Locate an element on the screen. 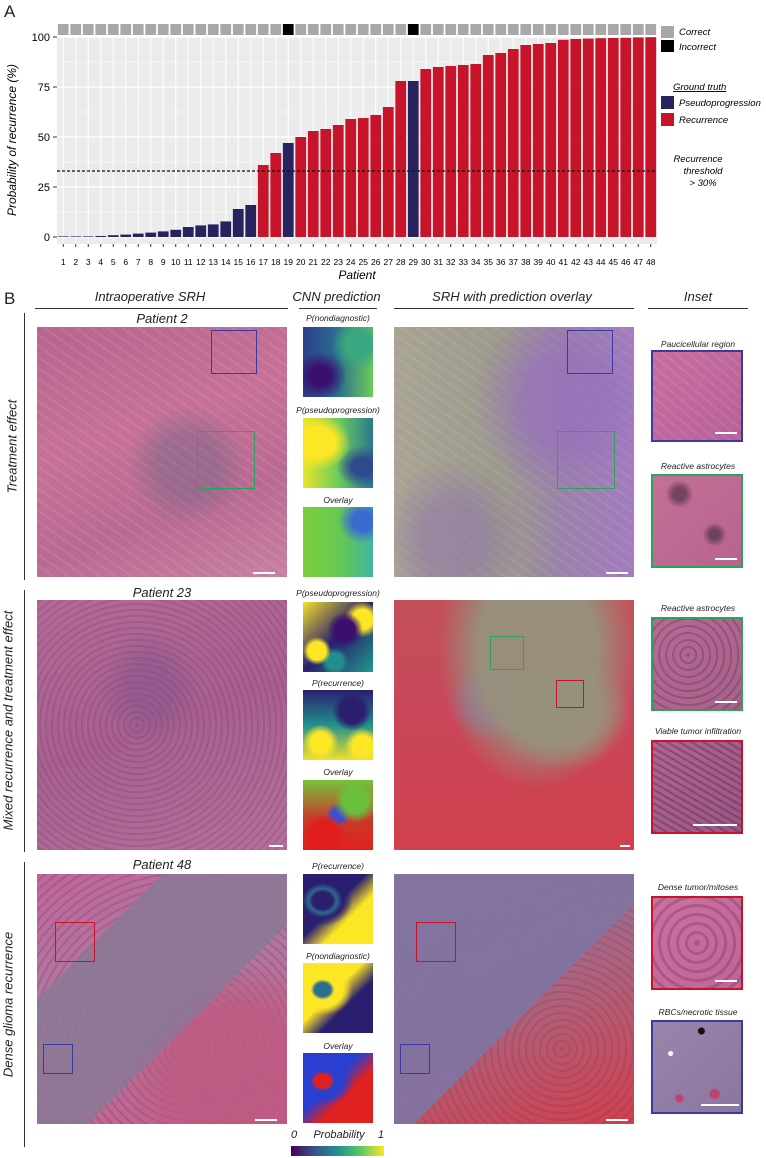 Image resolution: width=766 pixels, height=1158 pixels. colorbar-label: Probability is located at coordinates (339, 1135).